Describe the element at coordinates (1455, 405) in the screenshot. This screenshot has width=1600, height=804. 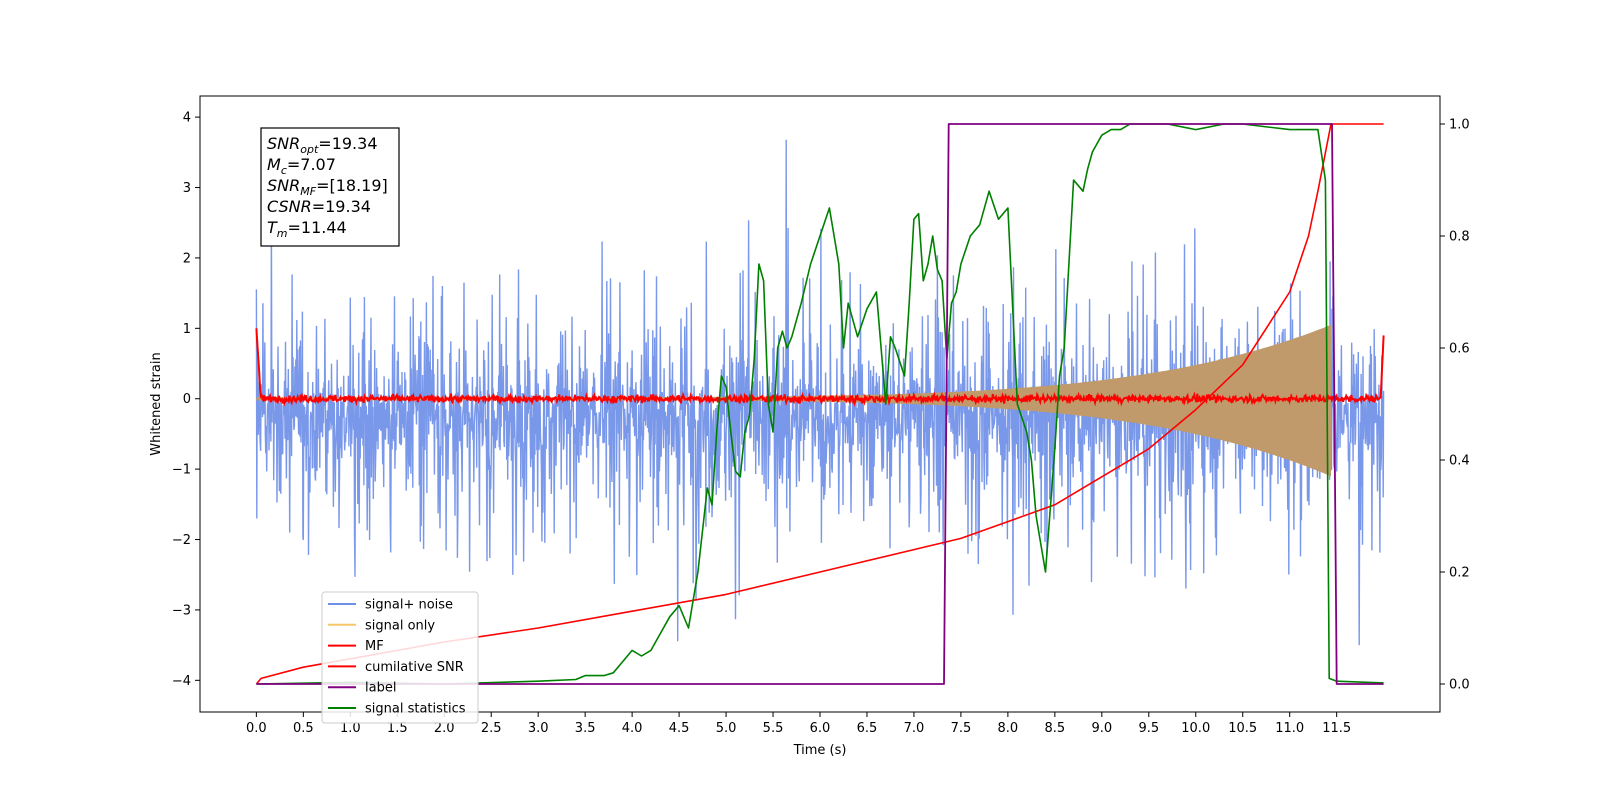
I see `right-y-axis-ticks: 0.0 0.2 0.4 0.6 0.8 1.0` at that location.